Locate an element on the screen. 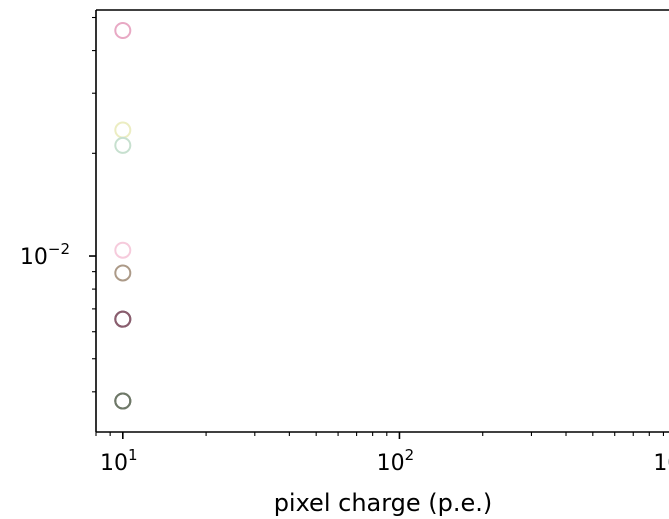 This screenshot has height=519, width=669. x-tick-label: 10² is located at coordinates (396, 461).